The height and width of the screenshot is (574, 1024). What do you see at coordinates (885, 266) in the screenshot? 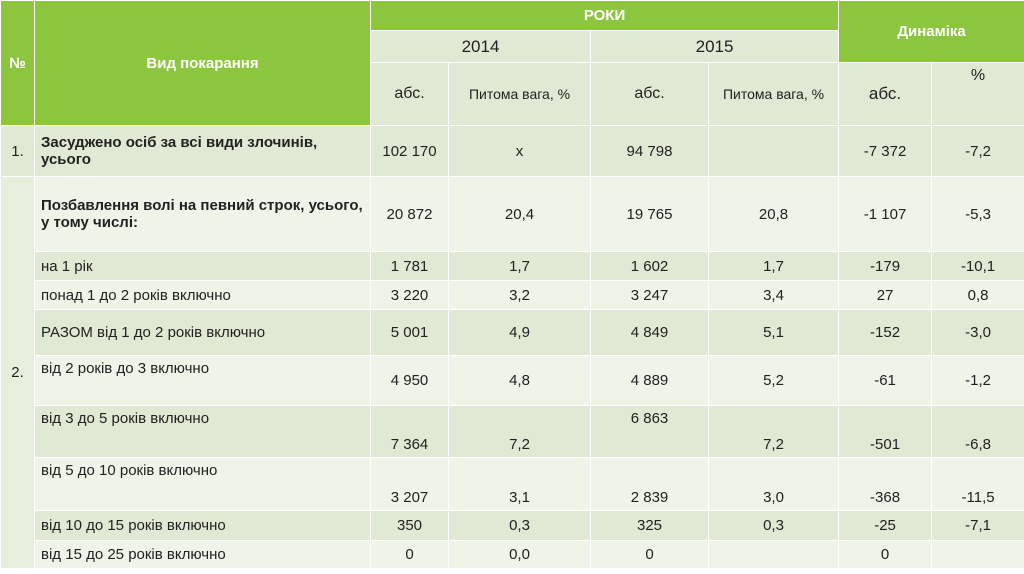
I see `cell-dyn-abs: -179` at bounding box center [885, 266].